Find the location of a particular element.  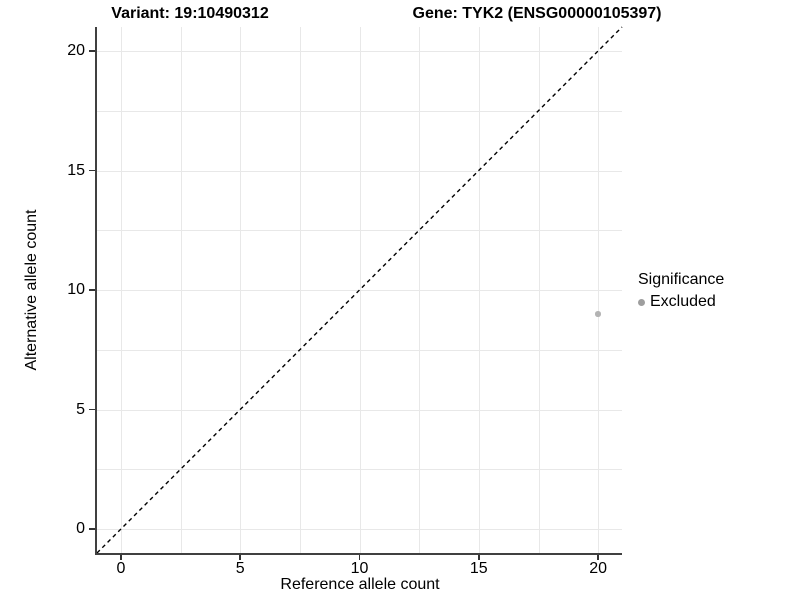

x-tick-label: 5 is located at coordinates (240, 568).